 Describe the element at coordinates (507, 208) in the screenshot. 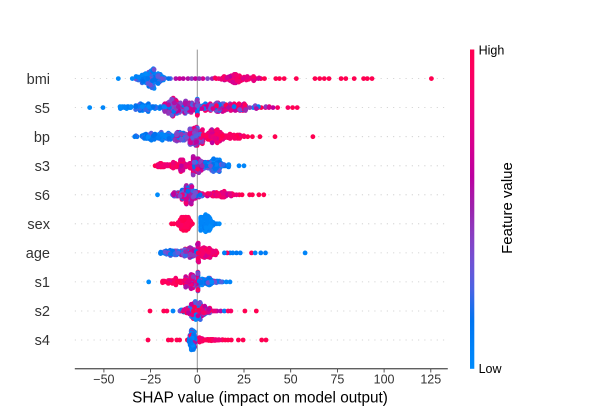

I see `svg-text: Feature value` at that location.